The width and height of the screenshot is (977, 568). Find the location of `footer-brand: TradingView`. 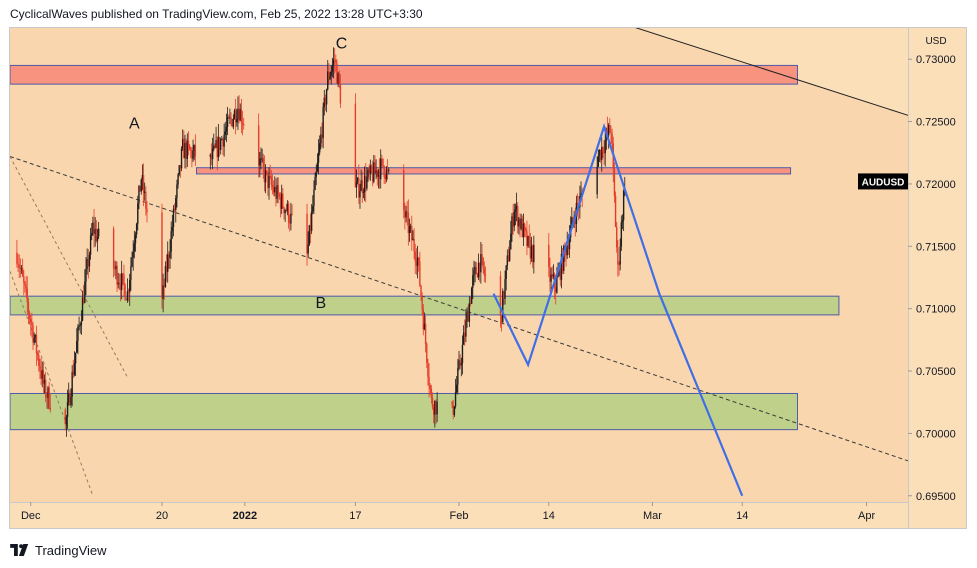

footer-brand: TradingView is located at coordinates (71, 550).